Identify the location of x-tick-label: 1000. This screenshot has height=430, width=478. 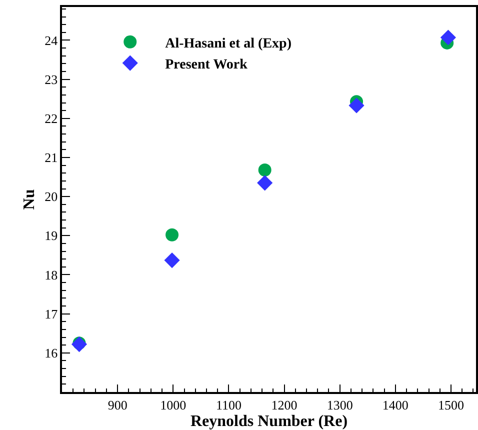
(173, 404).